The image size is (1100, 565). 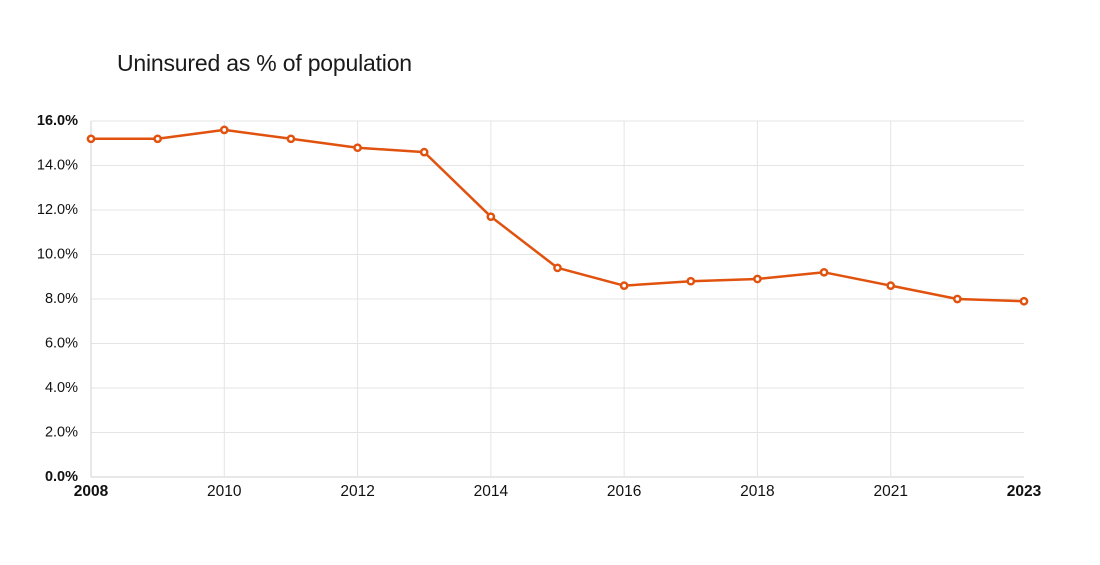 I want to click on y-axis-tick-label: 4.0%, so click(x=61, y=388).